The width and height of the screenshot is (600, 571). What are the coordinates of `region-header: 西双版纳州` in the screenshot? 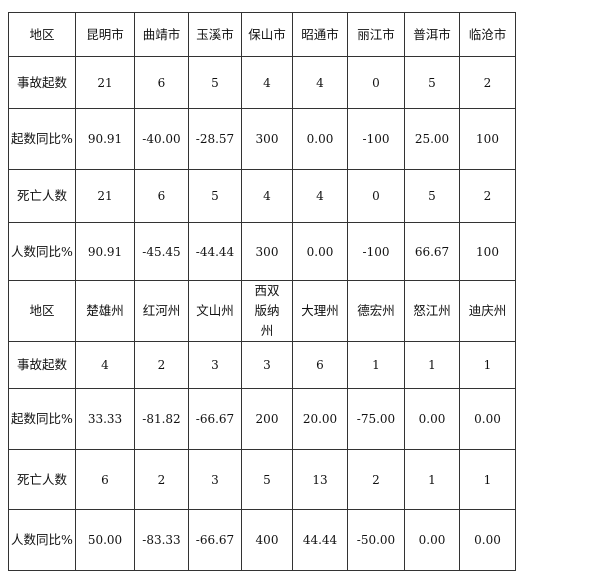 It's located at (267, 311).